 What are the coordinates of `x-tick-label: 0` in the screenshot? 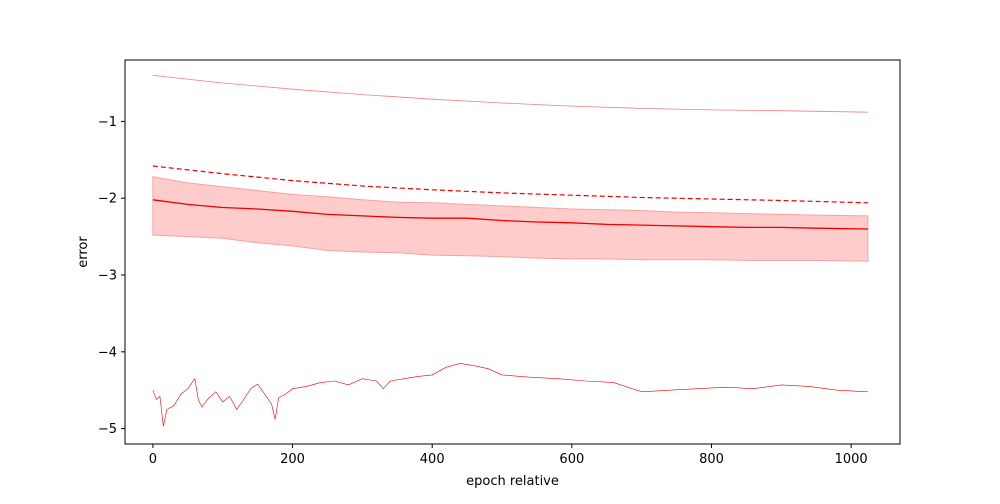 It's located at (153, 459).